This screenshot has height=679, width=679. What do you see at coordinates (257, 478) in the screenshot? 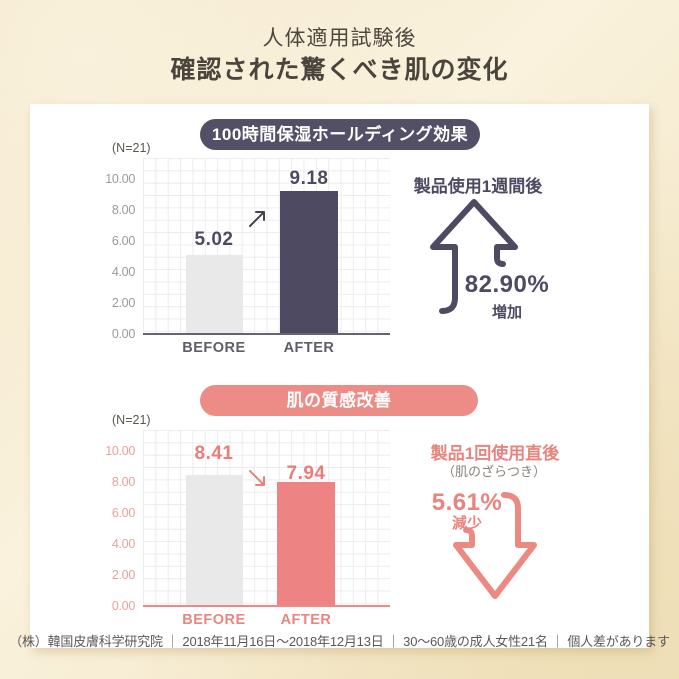
I see `trend-down-arrow-icon` at bounding box center [257, 478].